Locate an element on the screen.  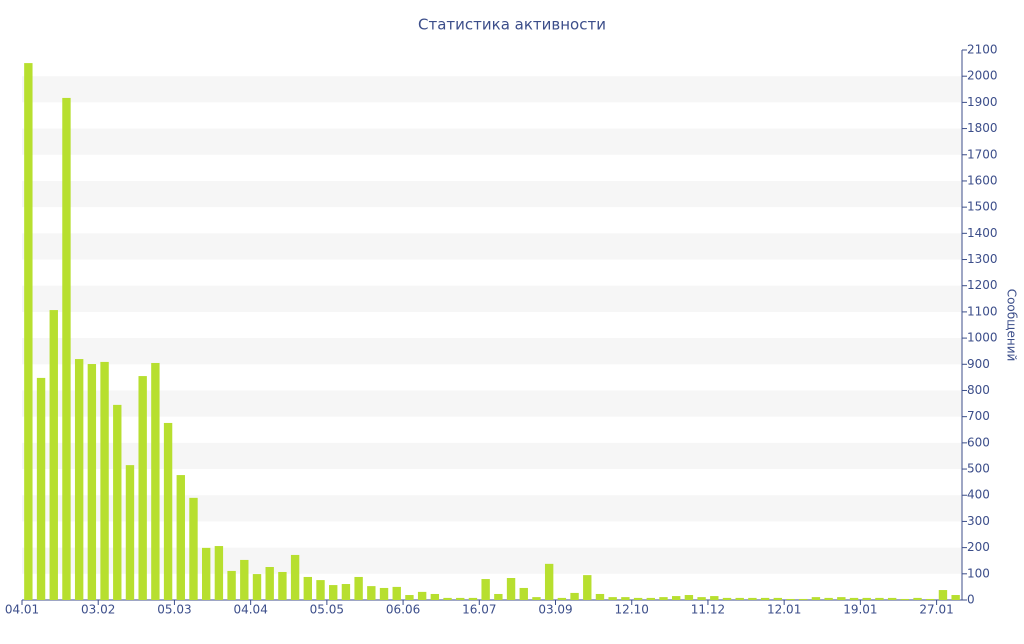
y-tick-label: 100 is located at coordinates (978, 573).